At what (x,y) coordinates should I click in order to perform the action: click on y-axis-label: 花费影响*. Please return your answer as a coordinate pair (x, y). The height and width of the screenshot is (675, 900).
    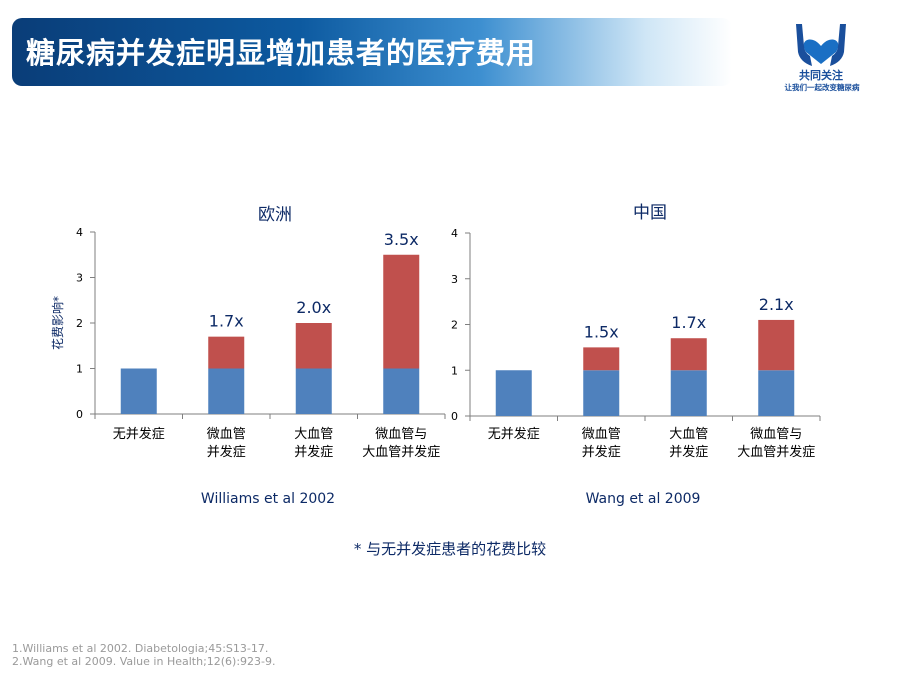
    Looking at the image, I should click on (57, 323).